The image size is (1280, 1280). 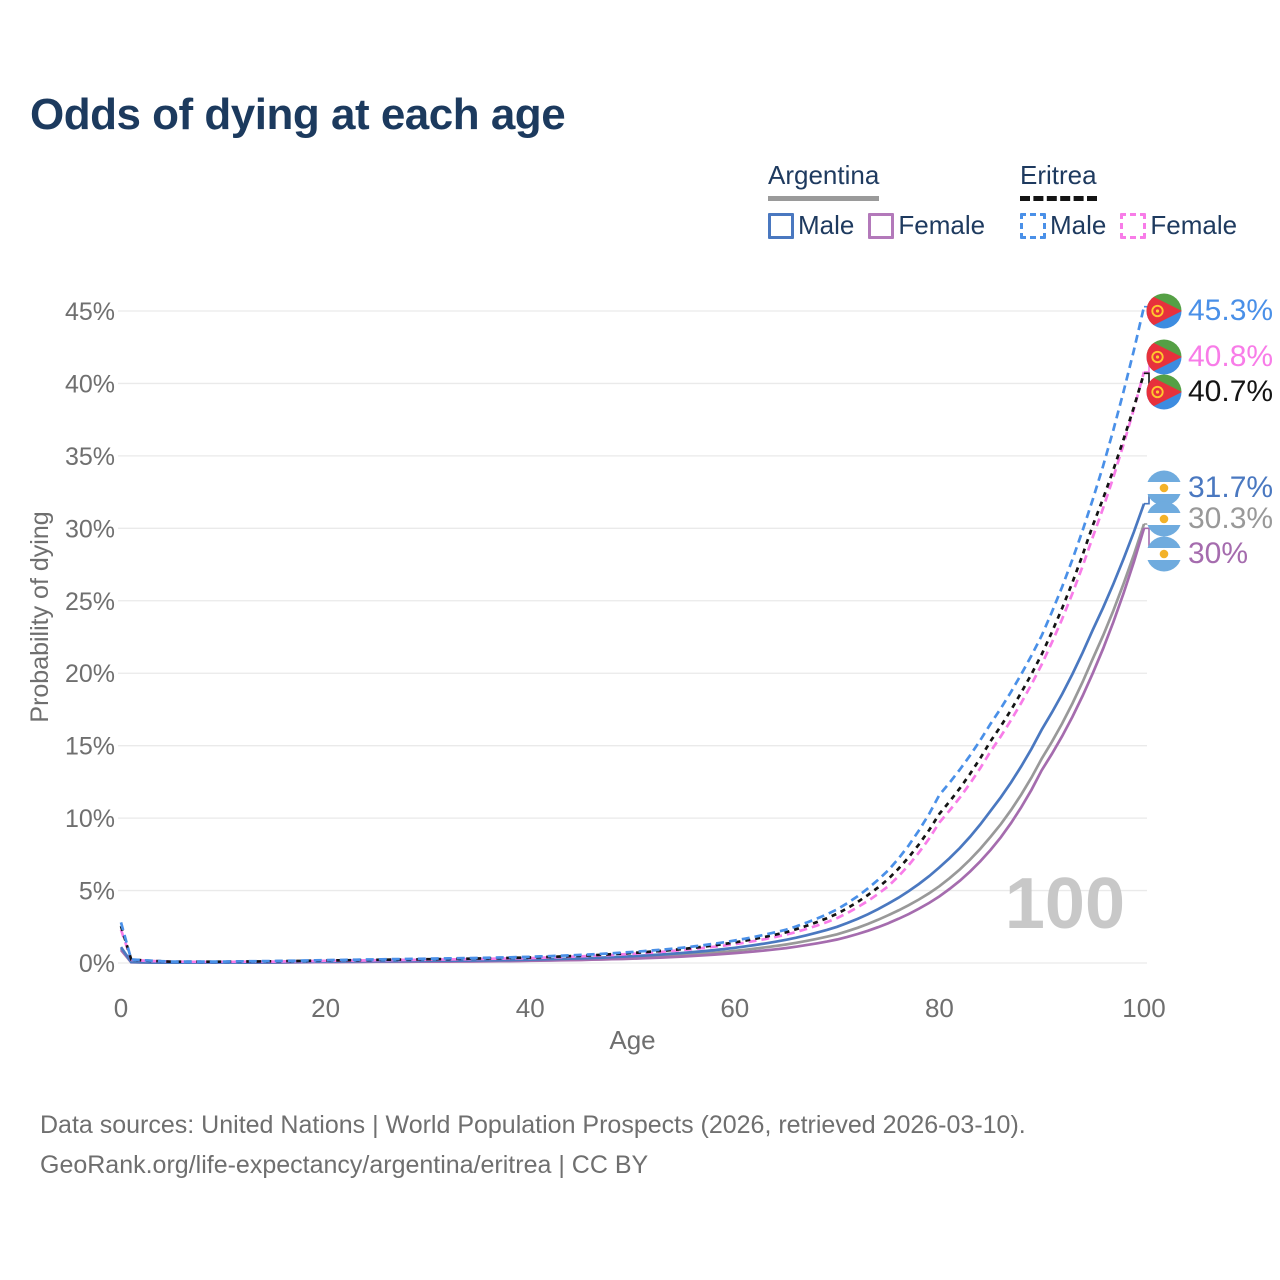 I want to click on end-value: 30.3%, so click(x=1231, y=518).